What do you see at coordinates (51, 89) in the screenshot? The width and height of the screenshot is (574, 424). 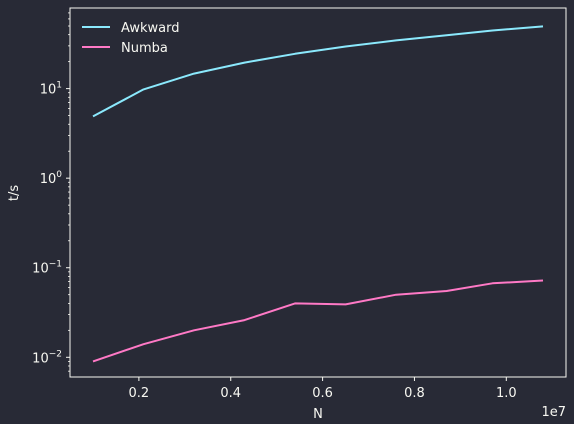 I see `y-tick-label: 10¹` at bounding box center [51, 89].